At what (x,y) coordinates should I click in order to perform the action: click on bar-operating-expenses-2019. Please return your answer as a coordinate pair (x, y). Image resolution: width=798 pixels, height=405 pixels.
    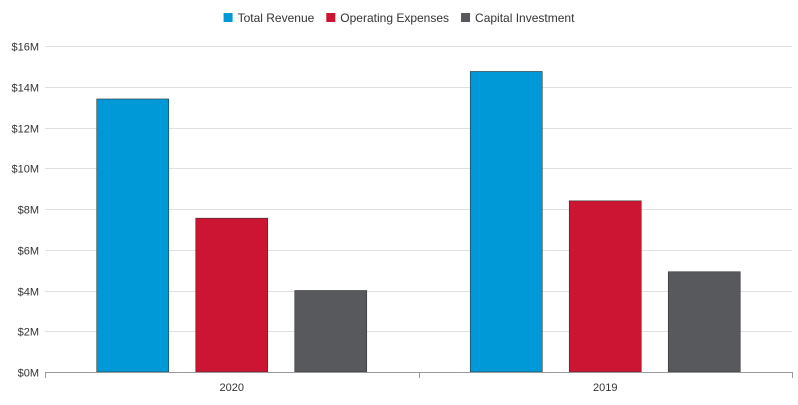
    Looking at the image, I should click on (605, 286).